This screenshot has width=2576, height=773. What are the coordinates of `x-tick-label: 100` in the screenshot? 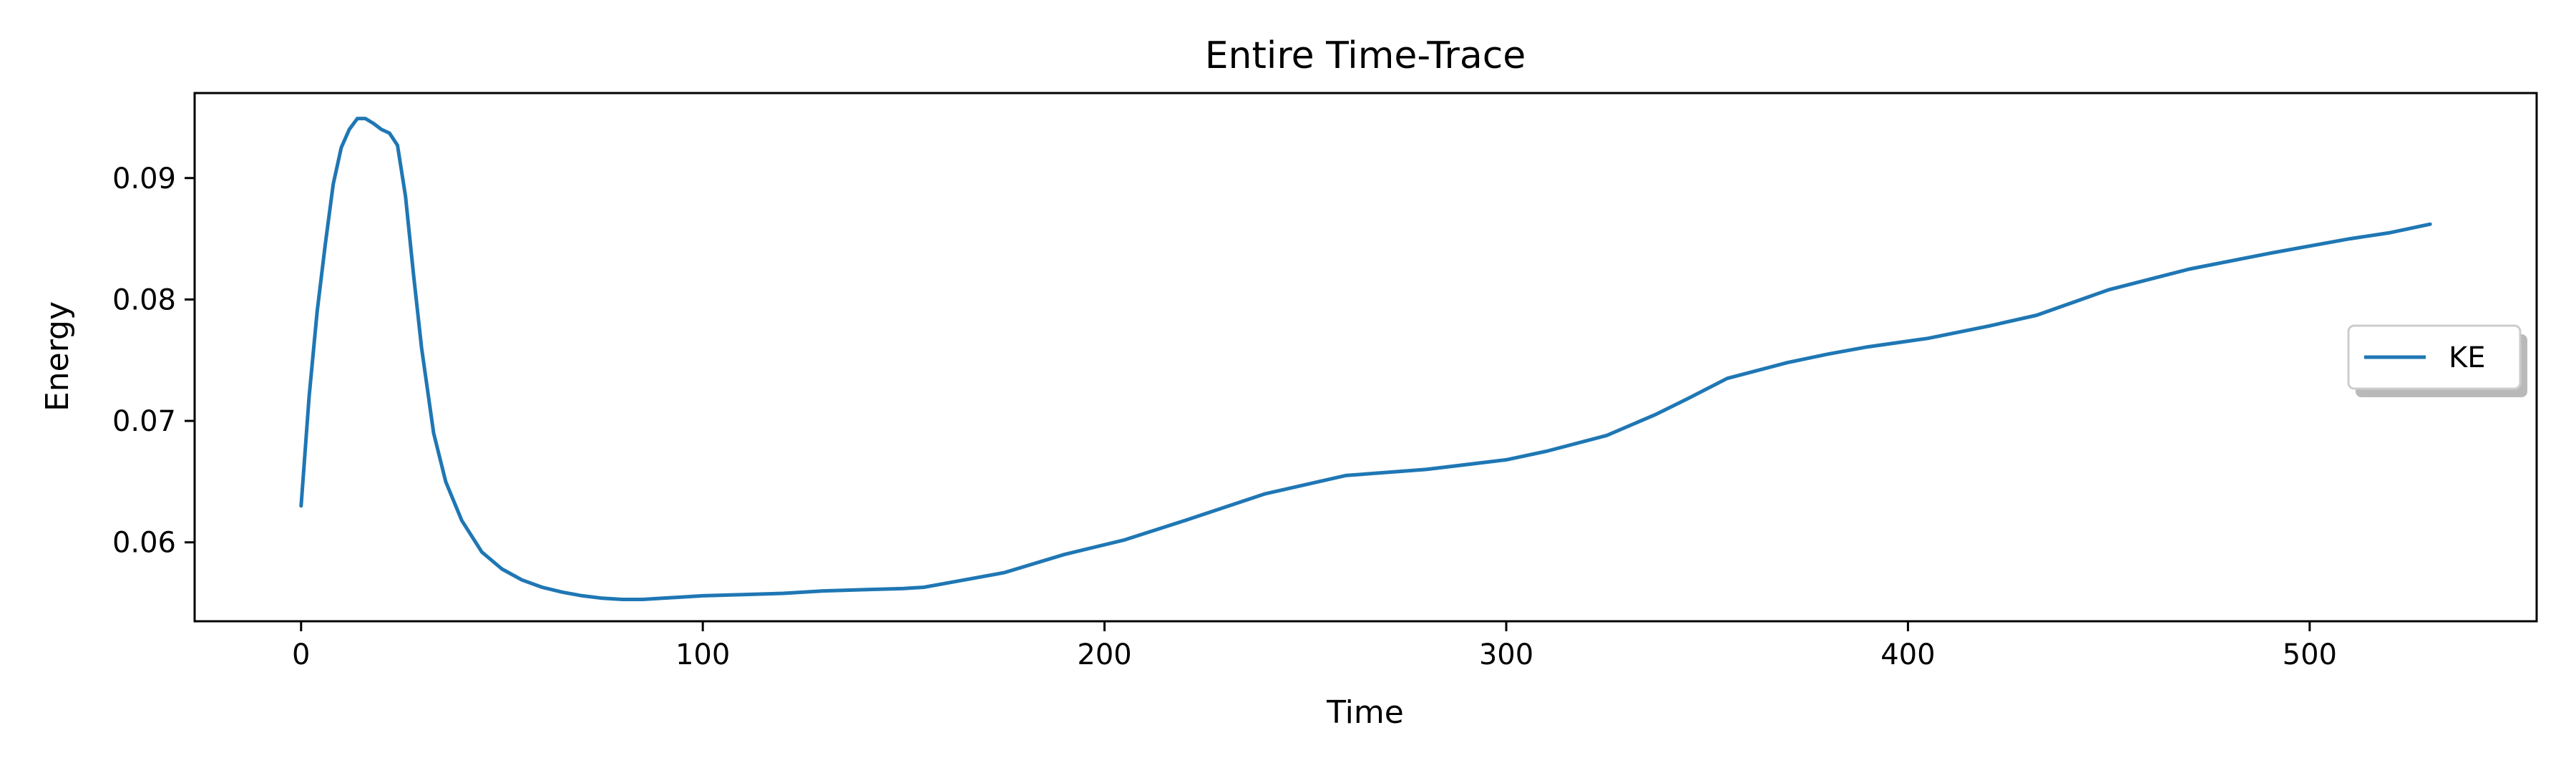 It's located at (702, 654).